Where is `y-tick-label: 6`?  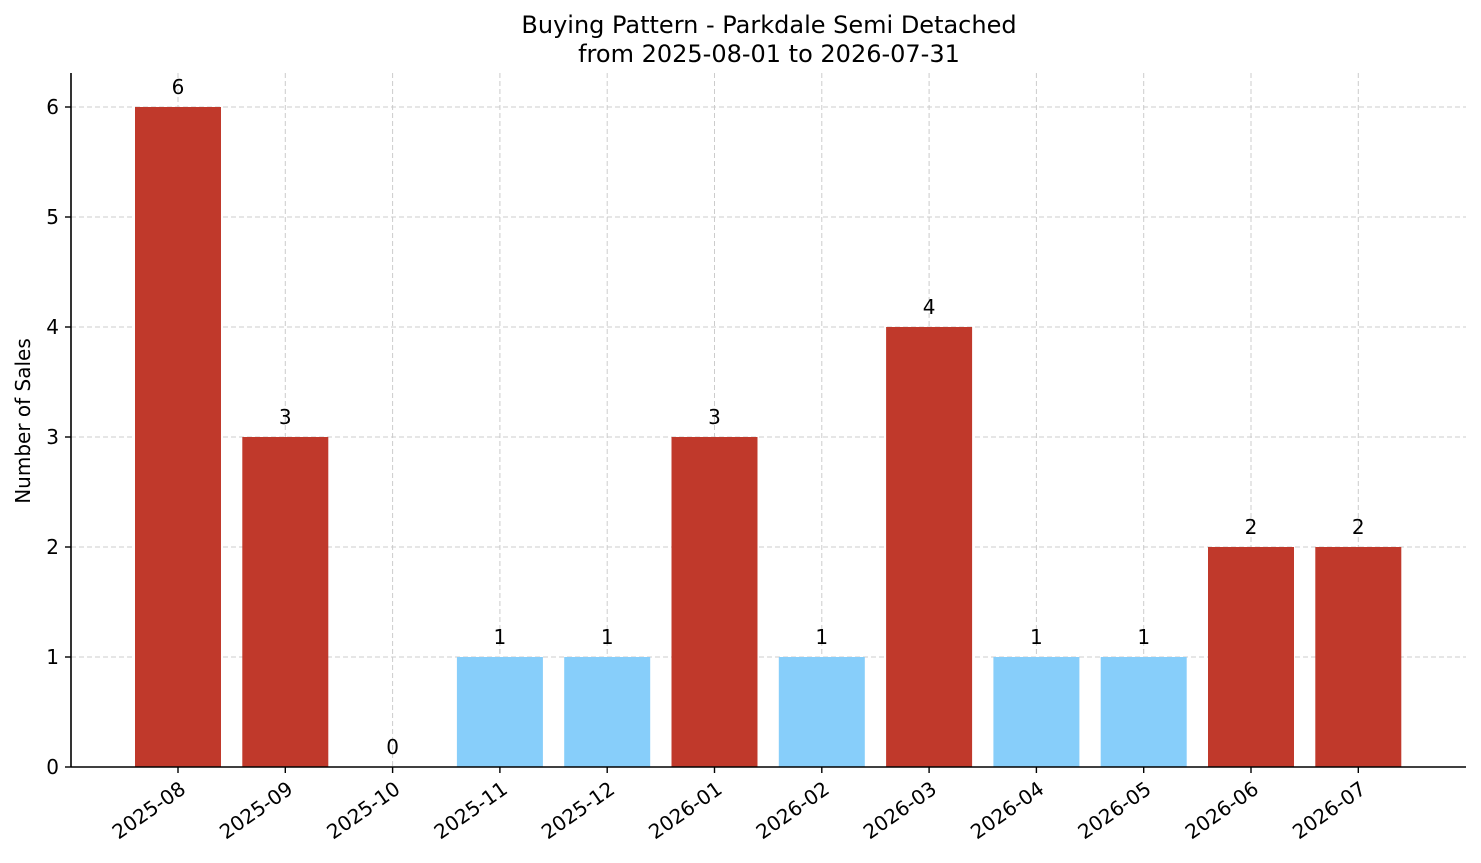
y-tick-label: 6 is located at coordinates (52, 107).